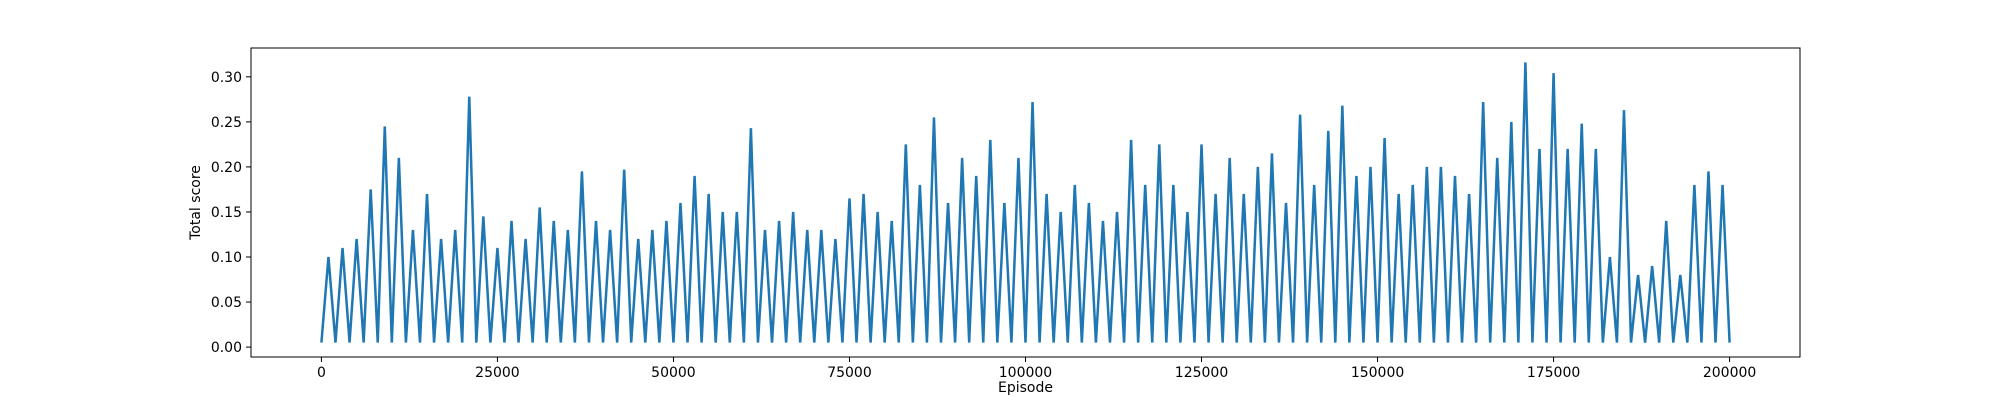 The width and height of the screenshot is (2000, 400). I want to click on y-tick-label: 0.20, so click(226, 168).